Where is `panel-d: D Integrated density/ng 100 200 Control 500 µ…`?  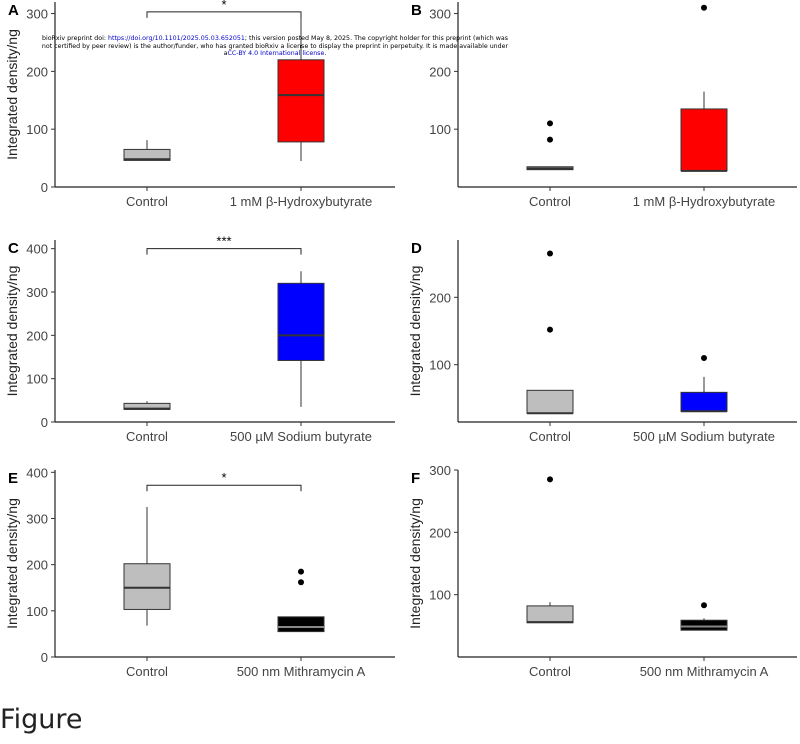
panel-d: D Integrated density/ng 100 200 Control 500 µ… is located at coordinates (602, 342).